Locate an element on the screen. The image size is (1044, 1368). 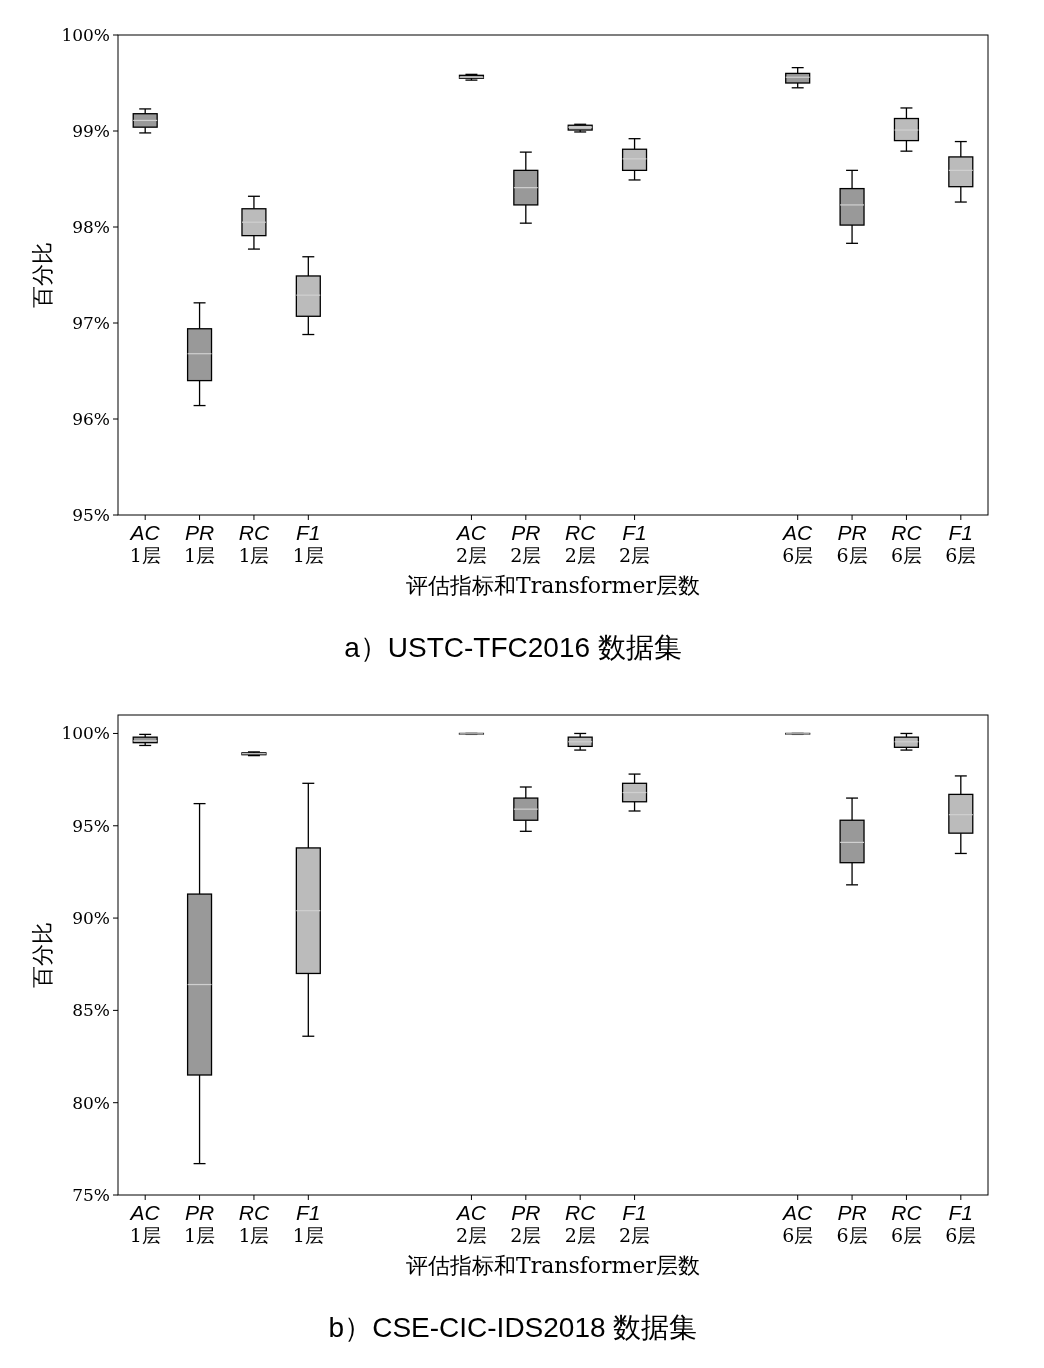
y-tick-label: 80% is located at coordinates (91, 1102).